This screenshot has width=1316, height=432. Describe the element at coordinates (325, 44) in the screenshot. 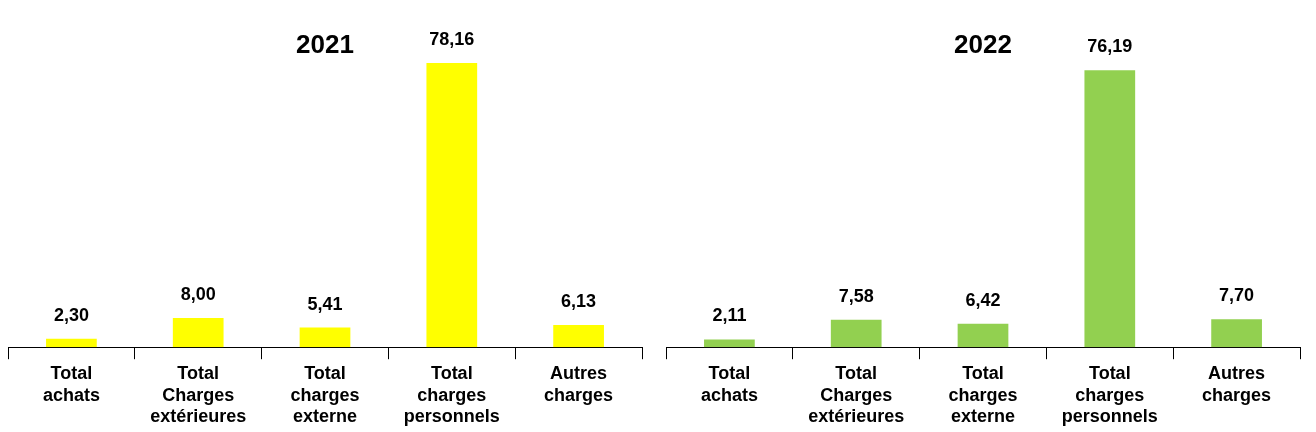

I see `chart-title: 2021` at that location.